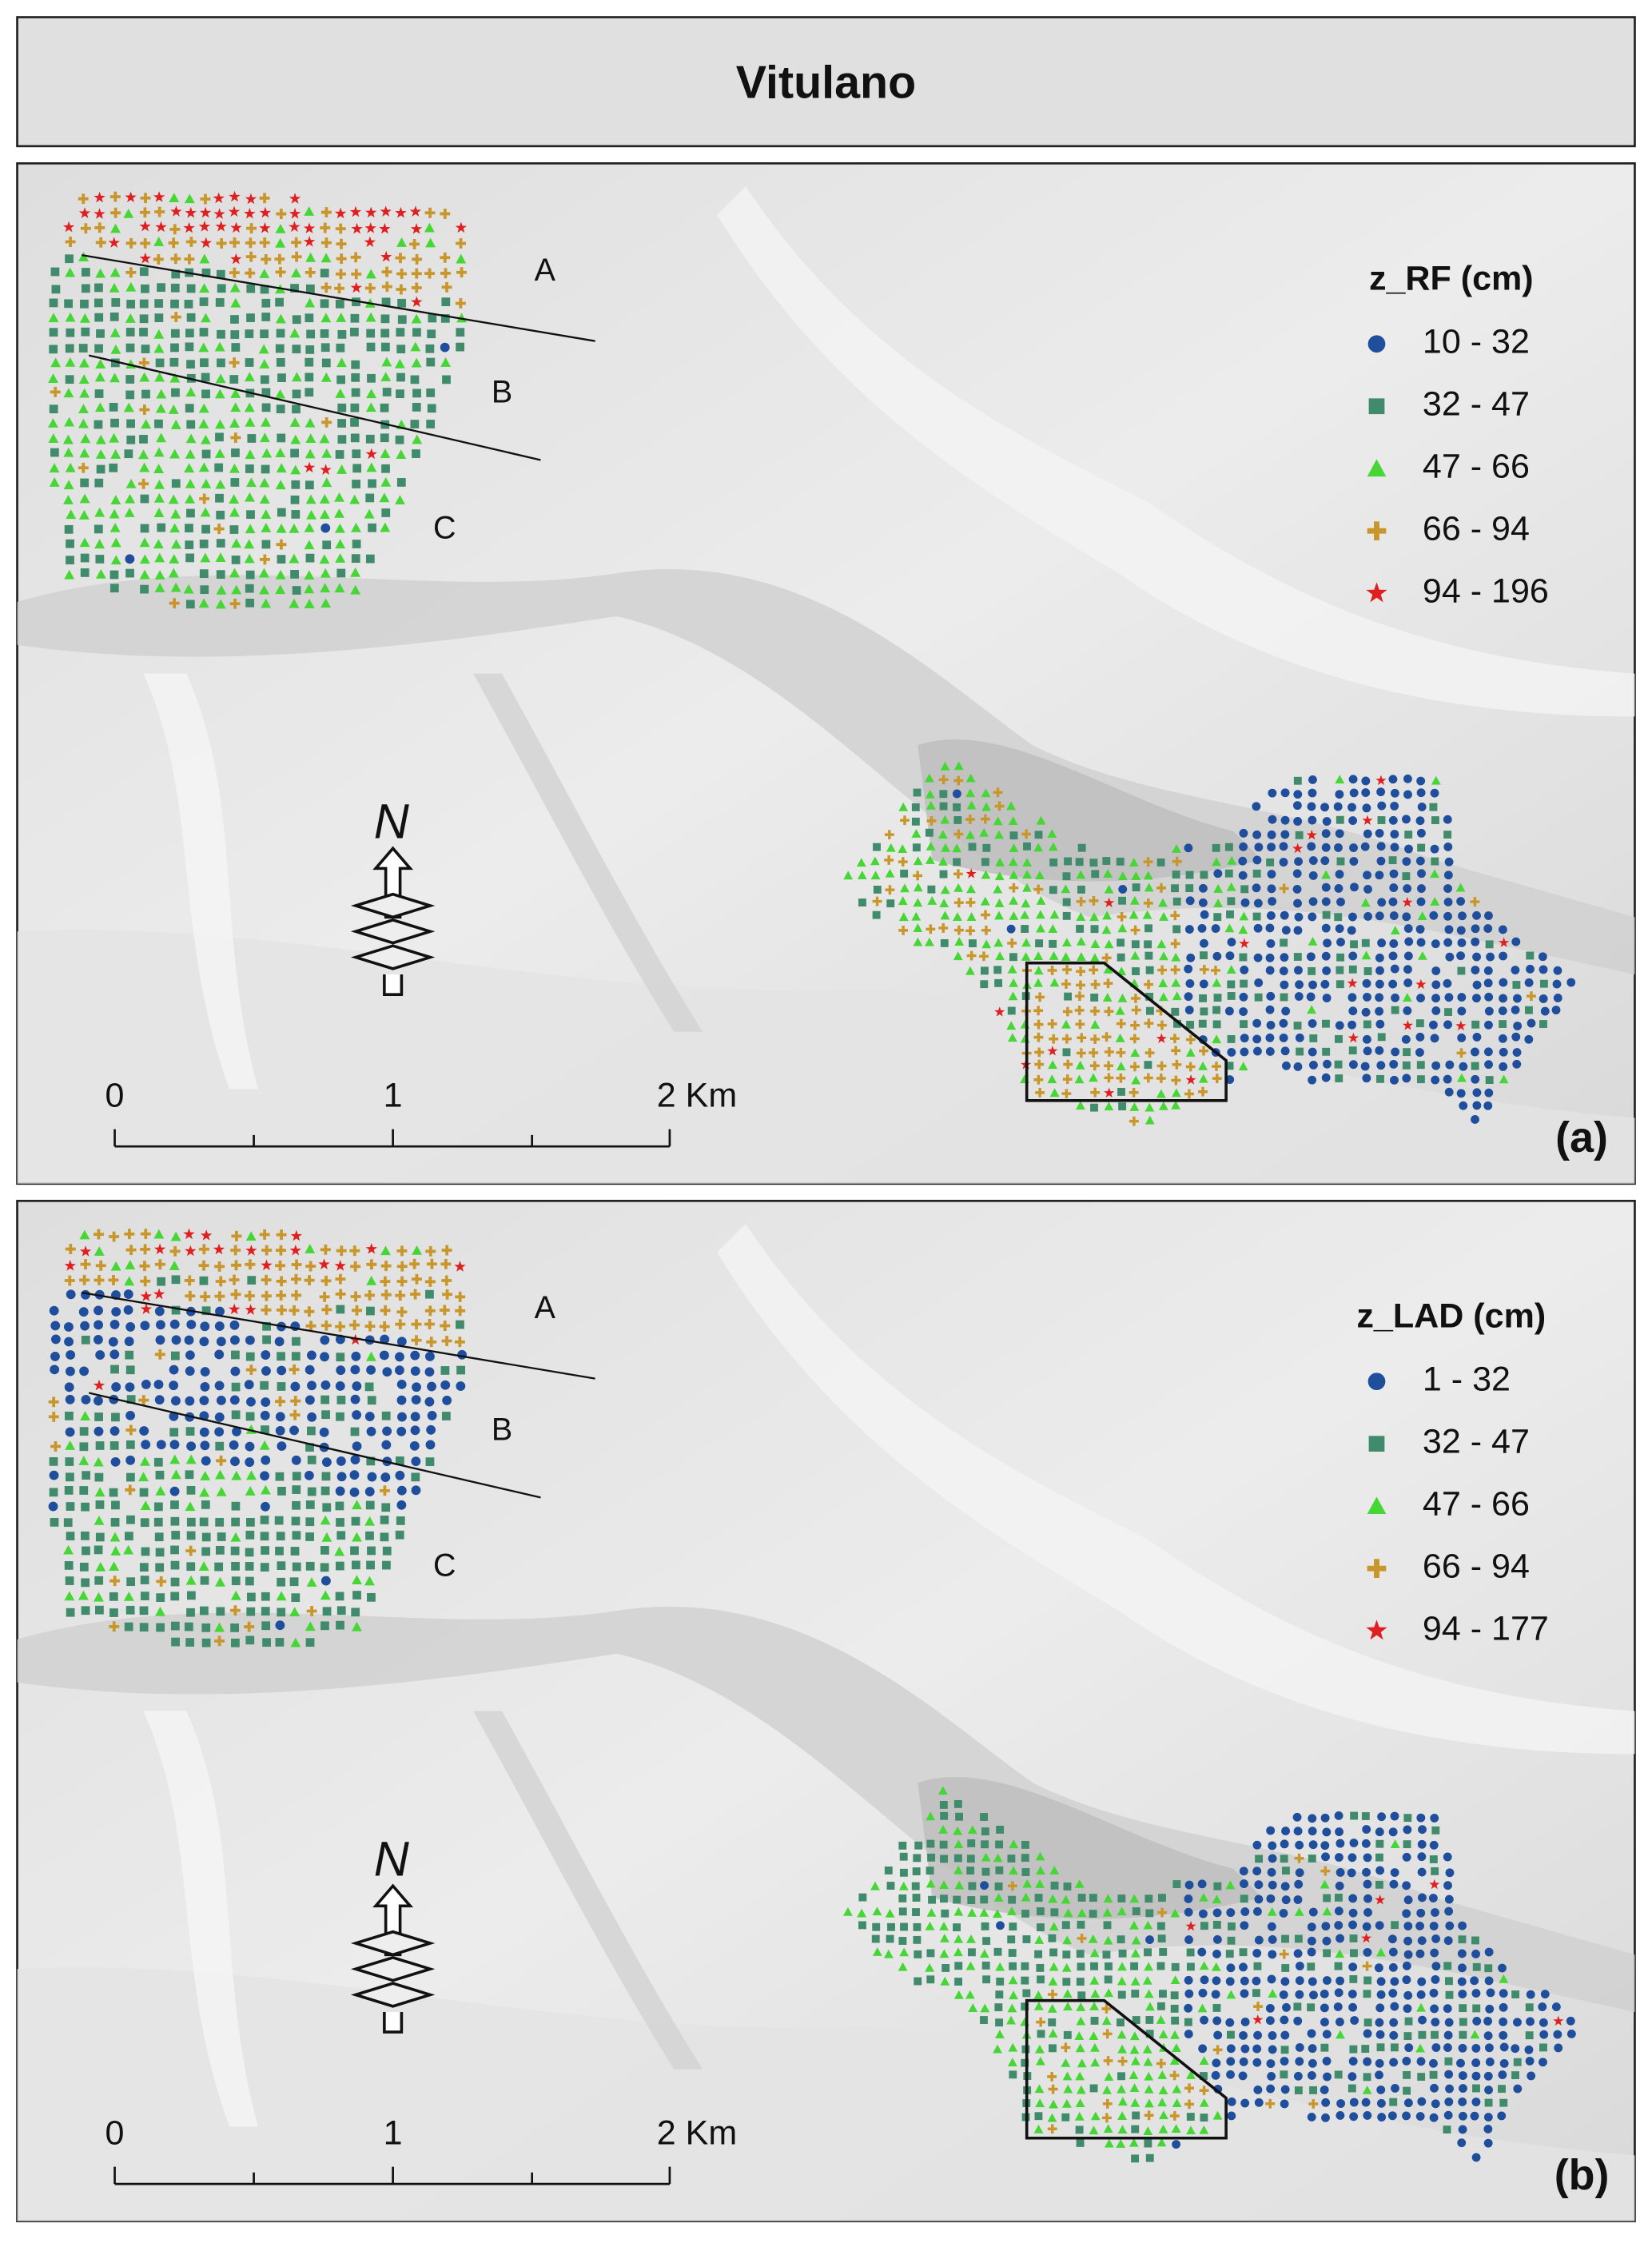 The height and width of the screenshot is (2247, 1652). What do you see at coordinates (1476, 342) in the screenshot?
I see `legend-label: 10 - 32` at bounding box center [1476, 342].